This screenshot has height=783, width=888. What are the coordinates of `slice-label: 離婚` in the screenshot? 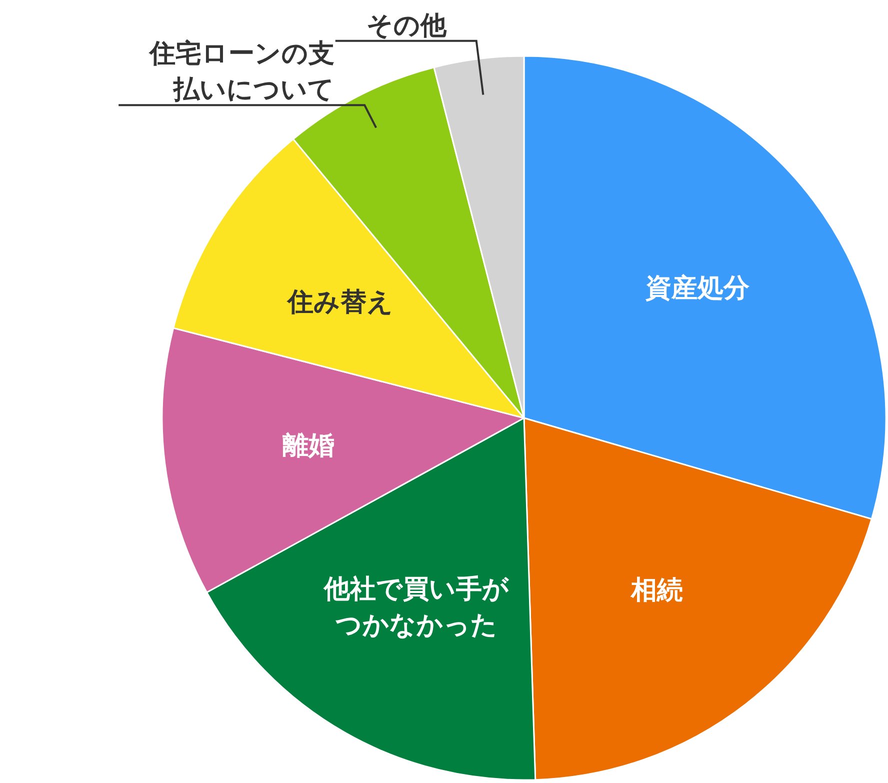 It's located at (308, 446).